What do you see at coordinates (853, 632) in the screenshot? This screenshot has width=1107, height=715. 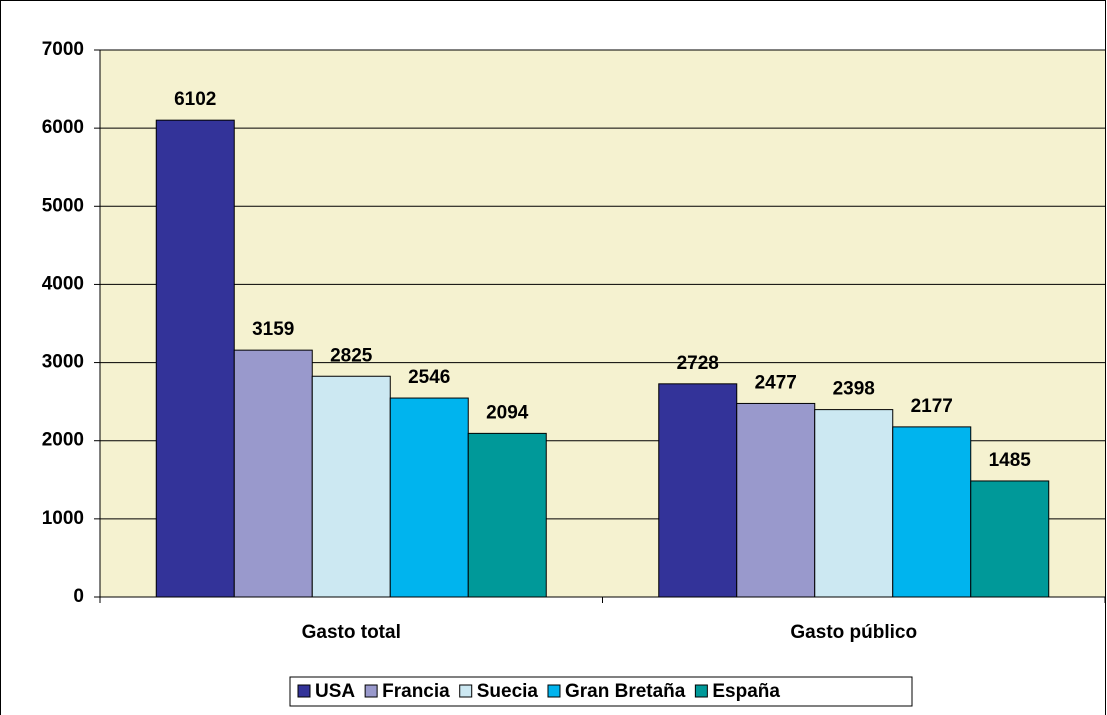 I see `x-tick-label: Gasto público` at bounding box center [853, 632].